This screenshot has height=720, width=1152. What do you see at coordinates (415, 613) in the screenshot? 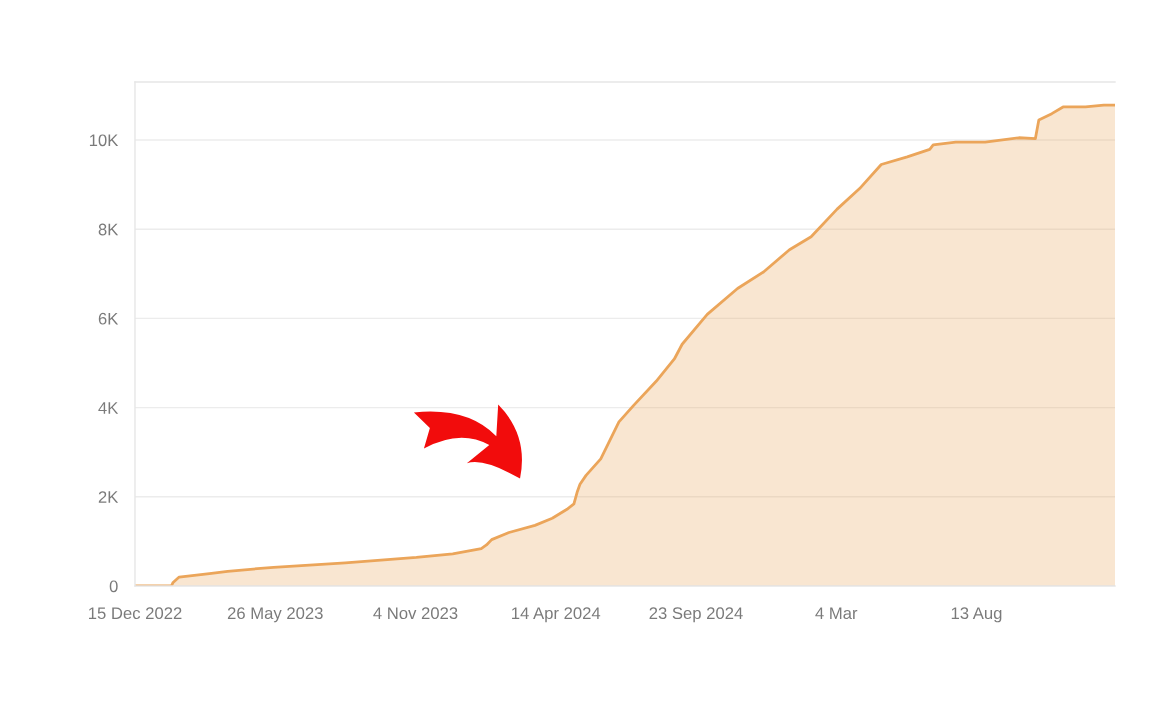
I see `x-tick-label: 4 Nov 2023` at bounding box center [415, 613].